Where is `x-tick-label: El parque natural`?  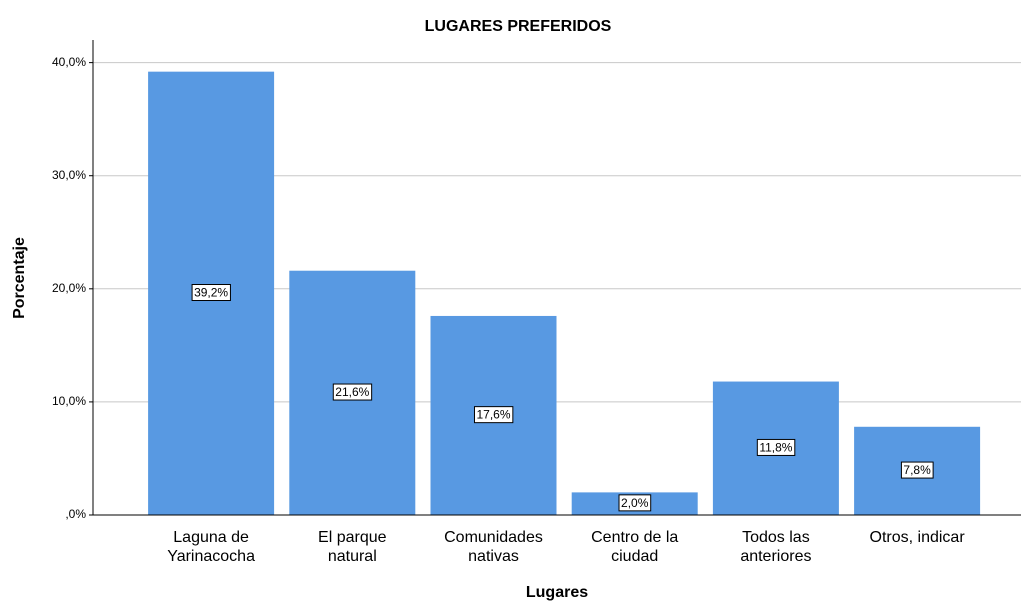 x-tick-label: El parque natural is located at coordinates (352, 547).